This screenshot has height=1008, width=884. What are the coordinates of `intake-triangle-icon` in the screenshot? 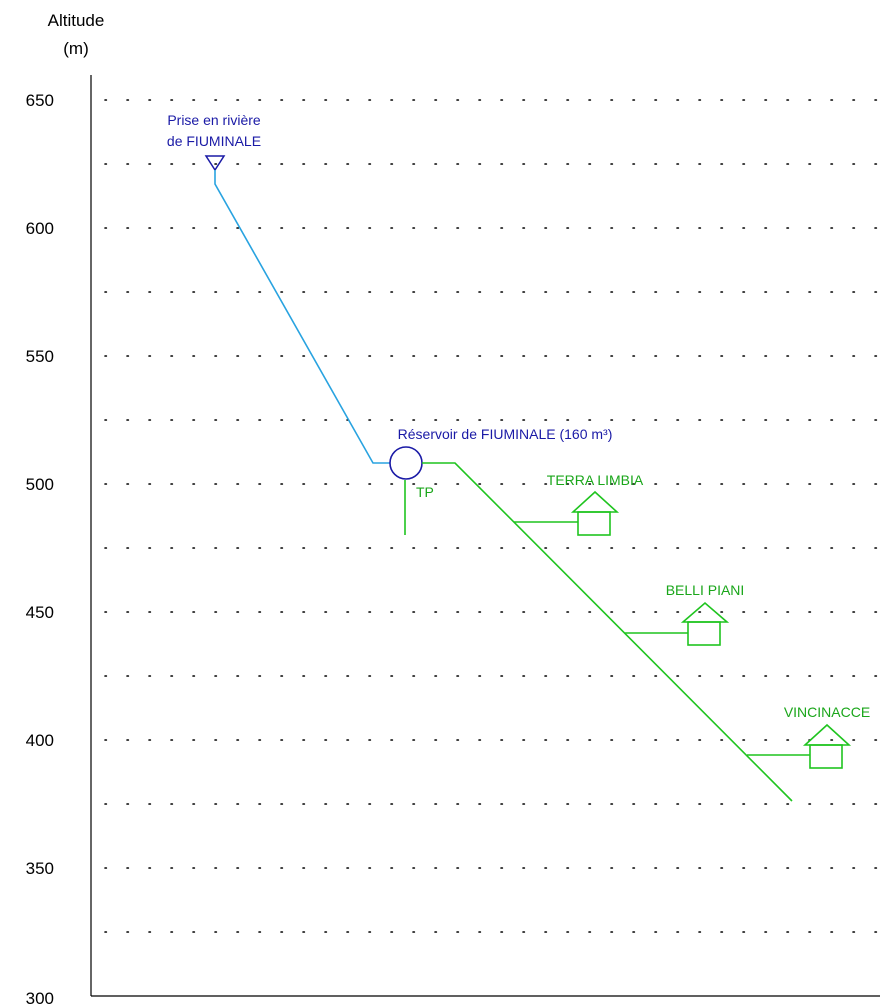 It's located at (215, 163).